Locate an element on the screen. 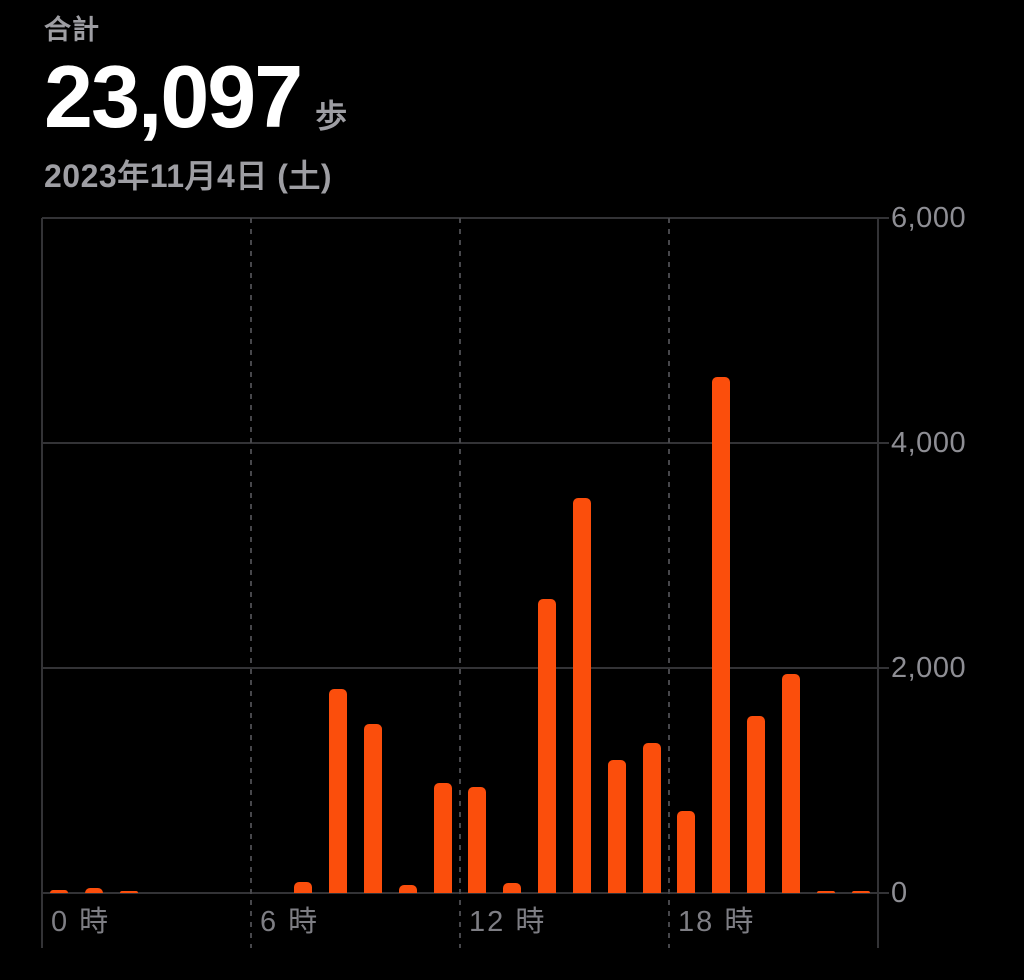 This screenshot has height=980, width=1024. total-label: 合計 is located at coordinates (72, 30).